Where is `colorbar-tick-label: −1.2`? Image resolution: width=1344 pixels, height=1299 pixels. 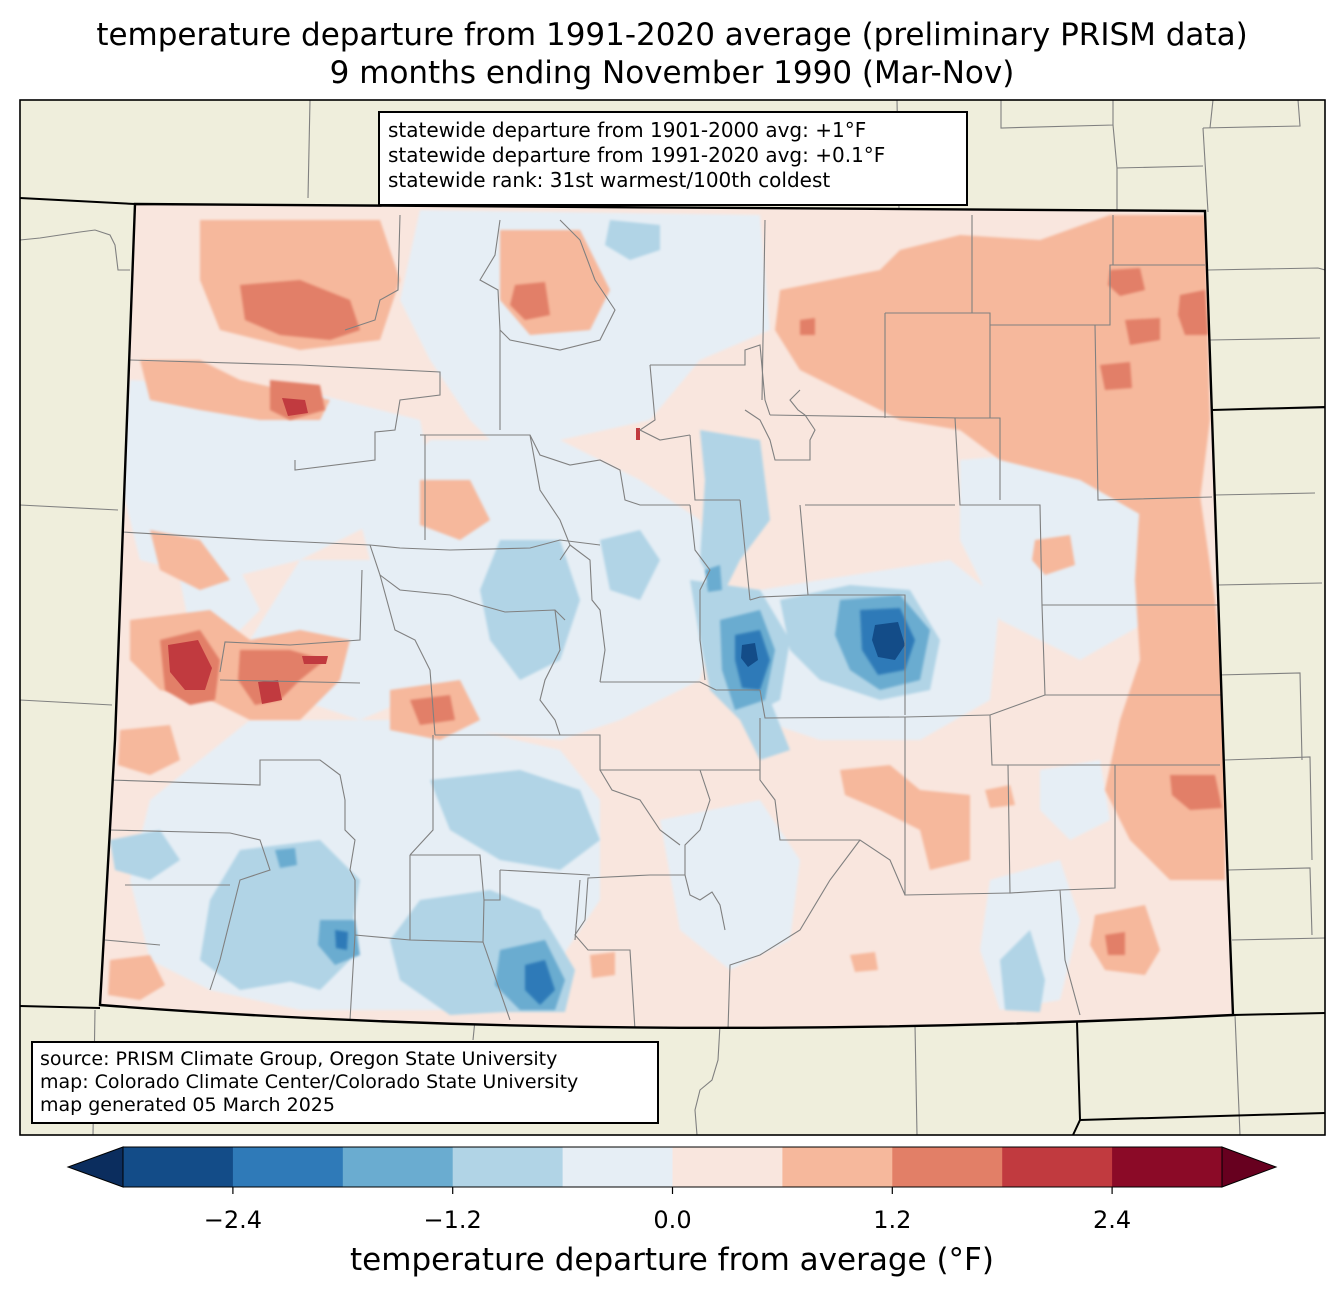 colorbar-tick-label: −1.2 is located at coordinates (452, 1220).